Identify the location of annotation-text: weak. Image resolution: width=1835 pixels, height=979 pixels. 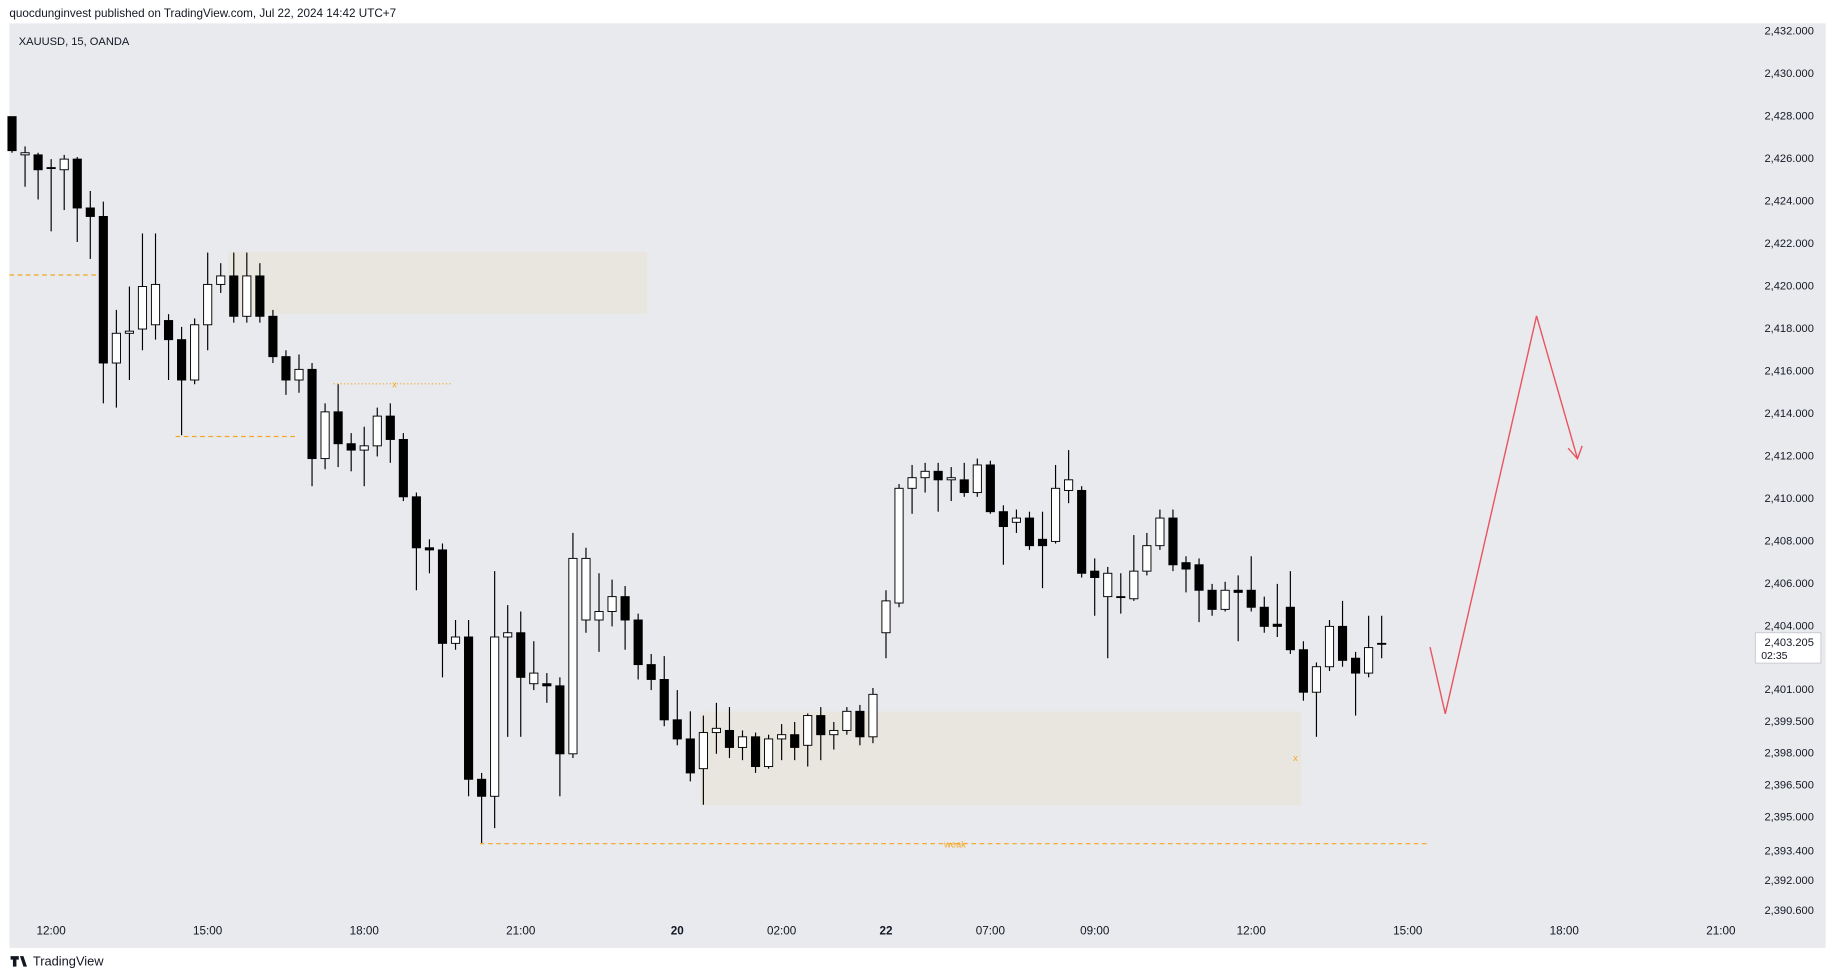
(954, 844).